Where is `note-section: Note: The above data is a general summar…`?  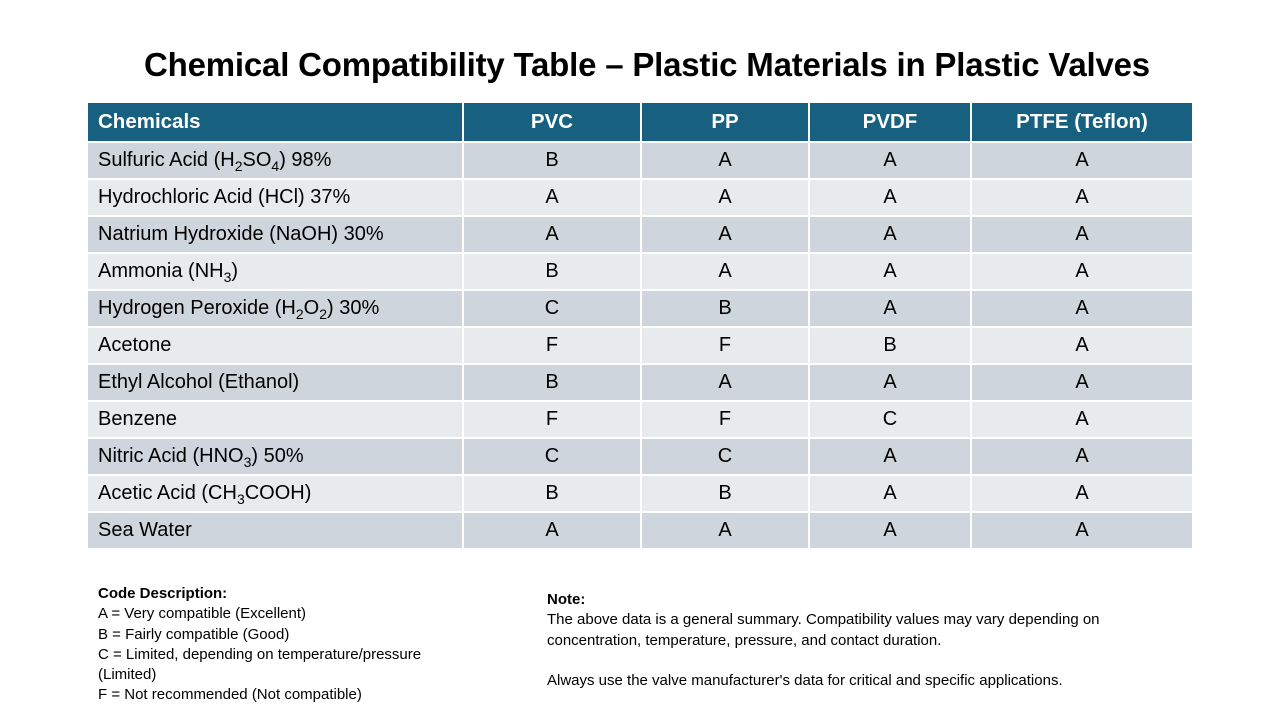 note-section: Note: The above data is a general summar… is located at coordinates (867, 640).